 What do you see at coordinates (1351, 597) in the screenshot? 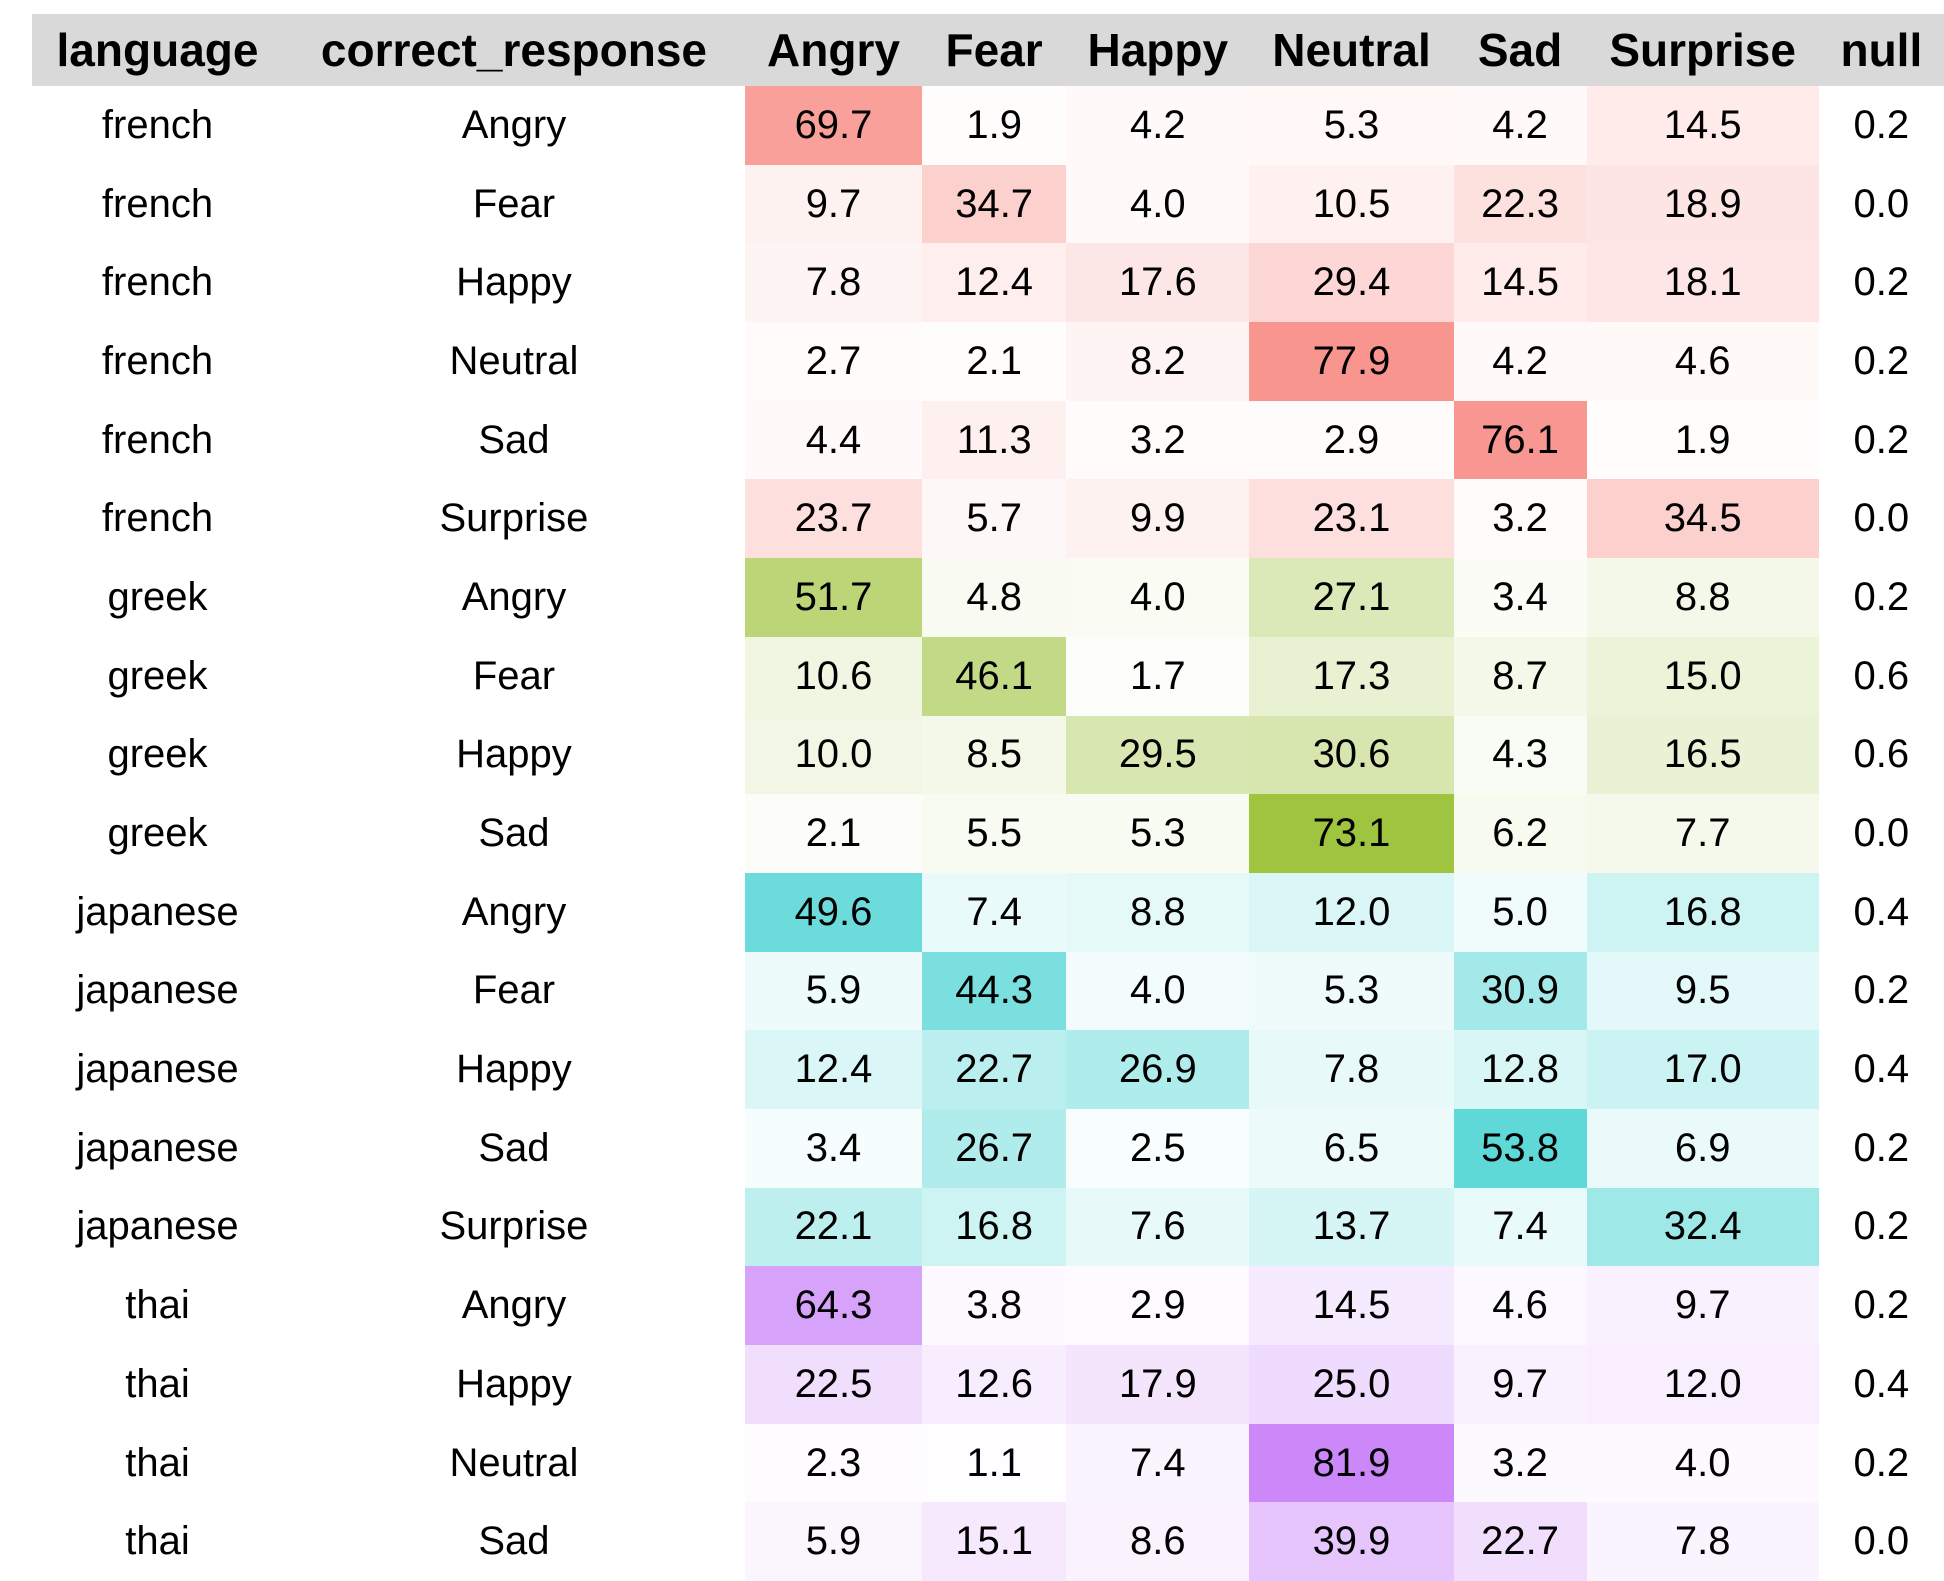
I see `value-cell: 27.1` at bounding box center [1351, 597].